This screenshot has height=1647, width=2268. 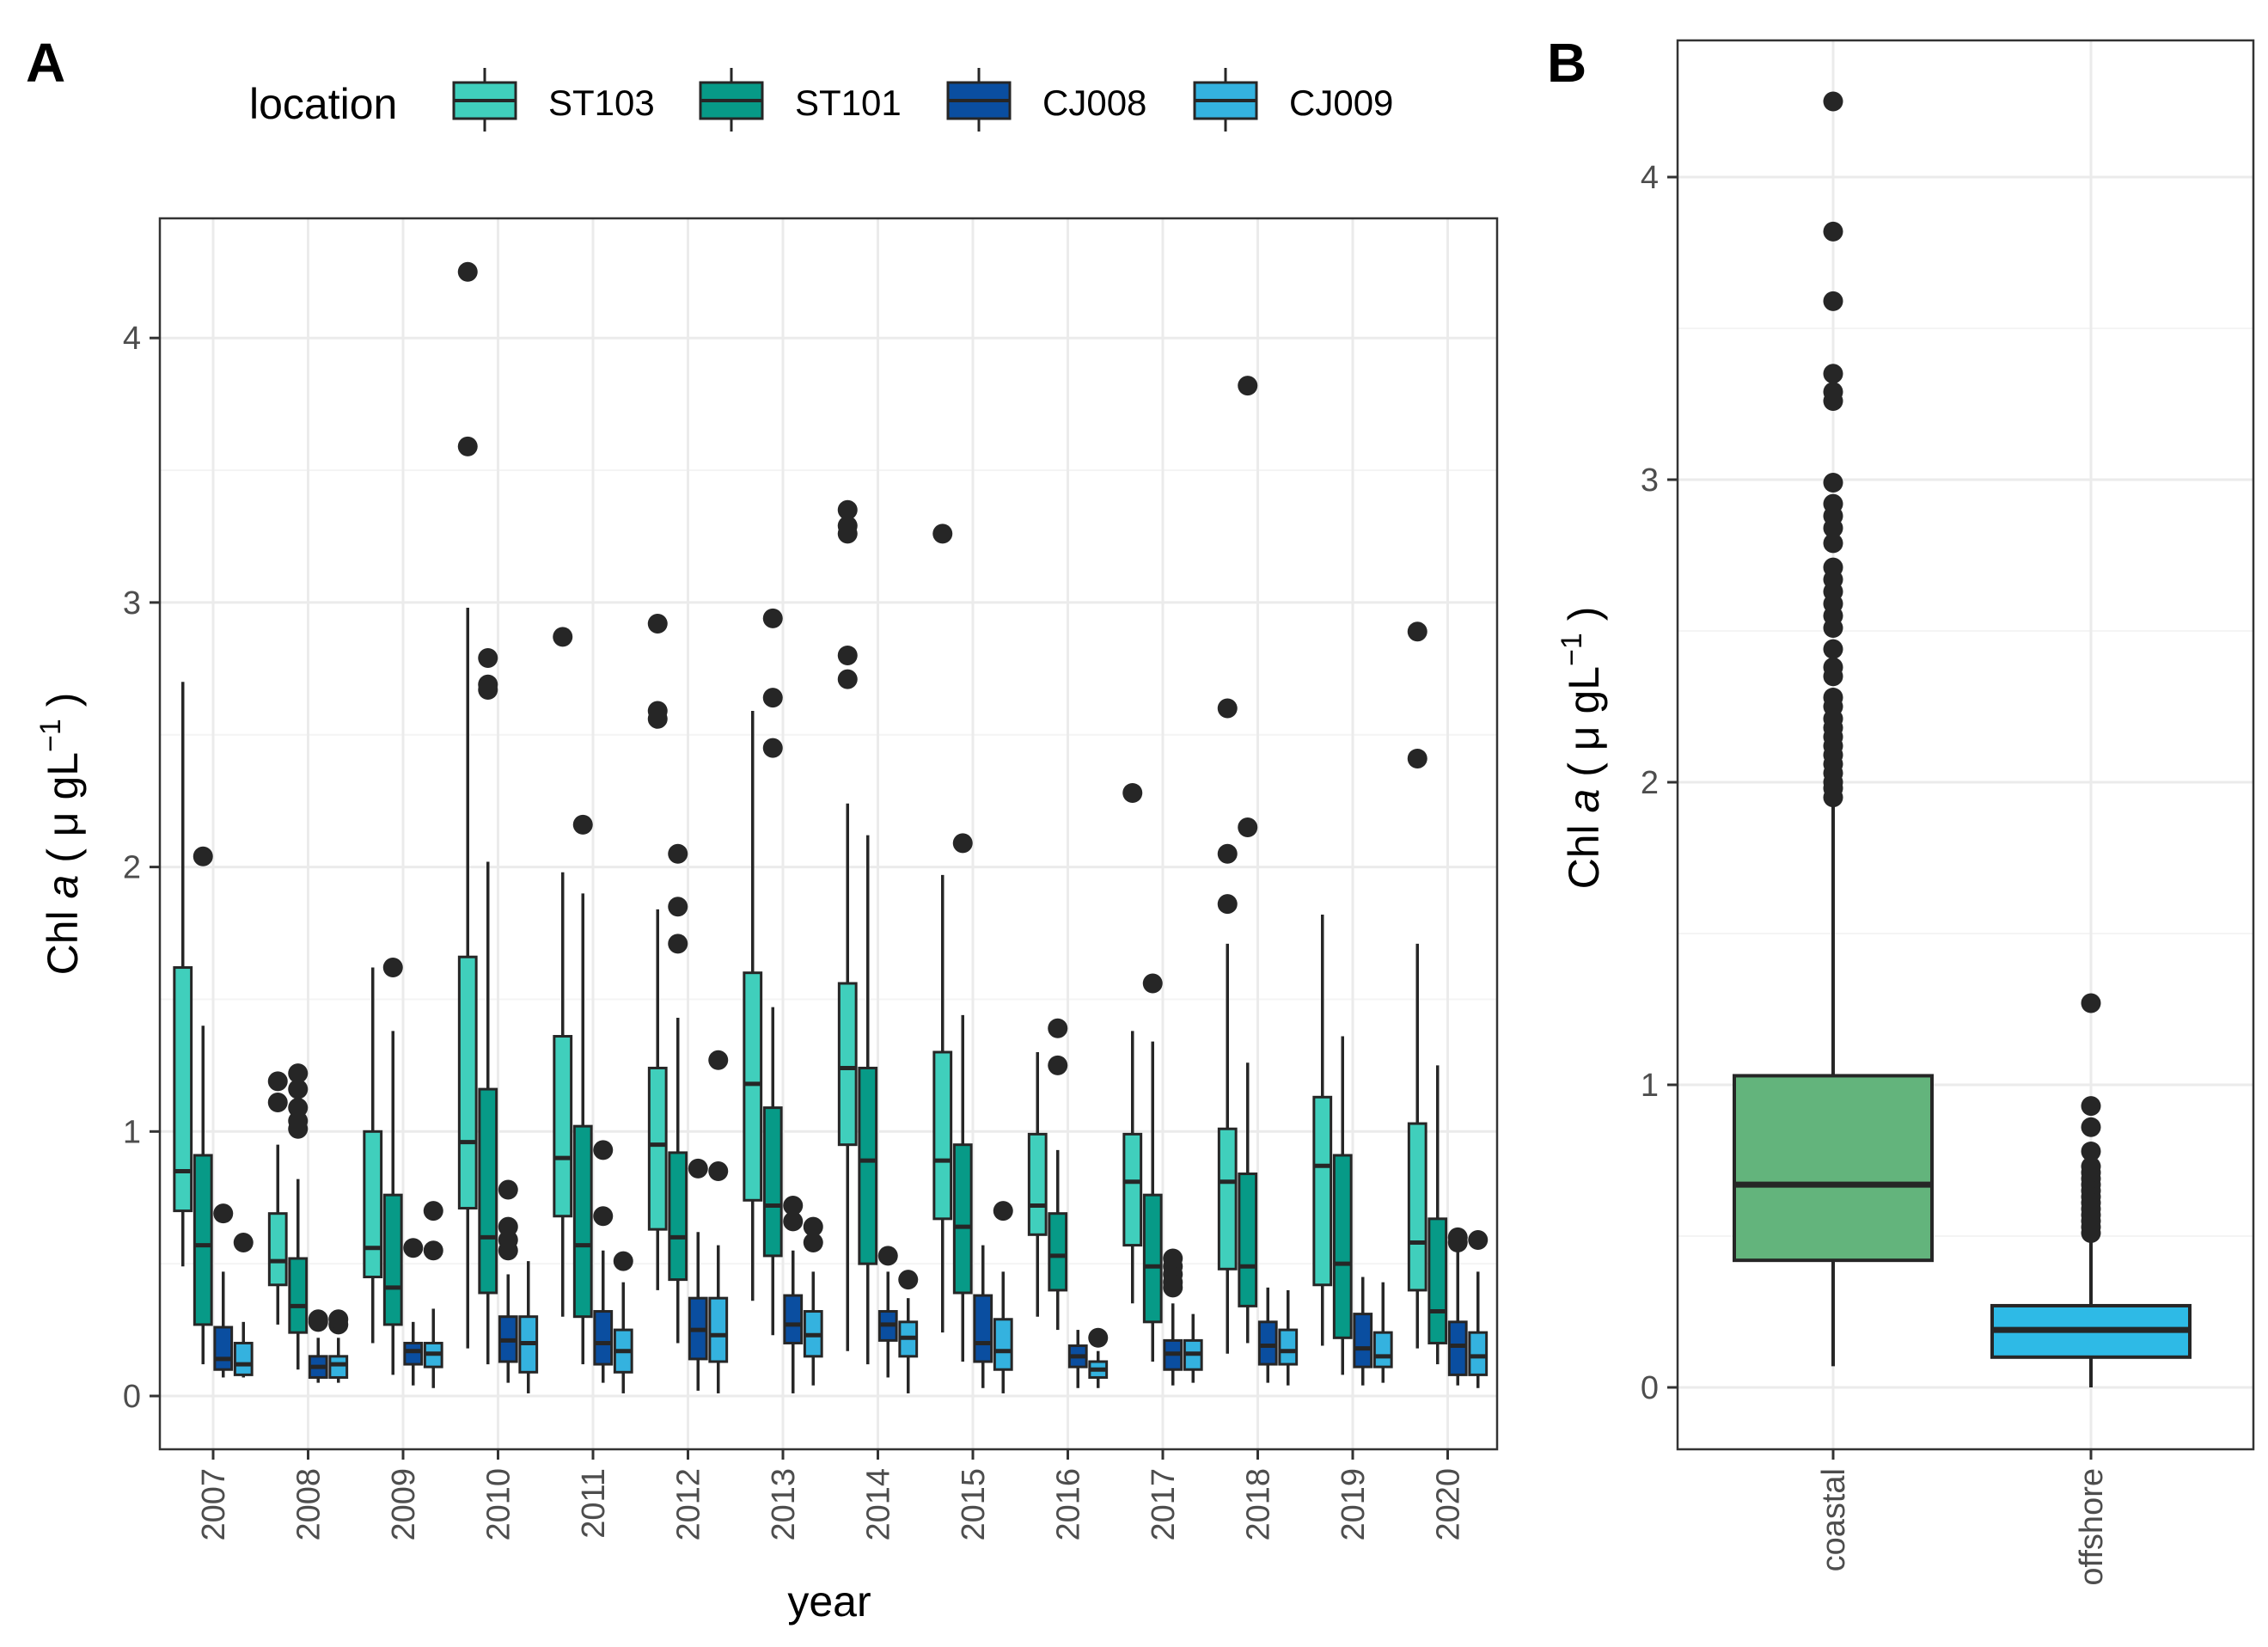 I want to click on year-group-2020, so click(x=1448, y=1004).